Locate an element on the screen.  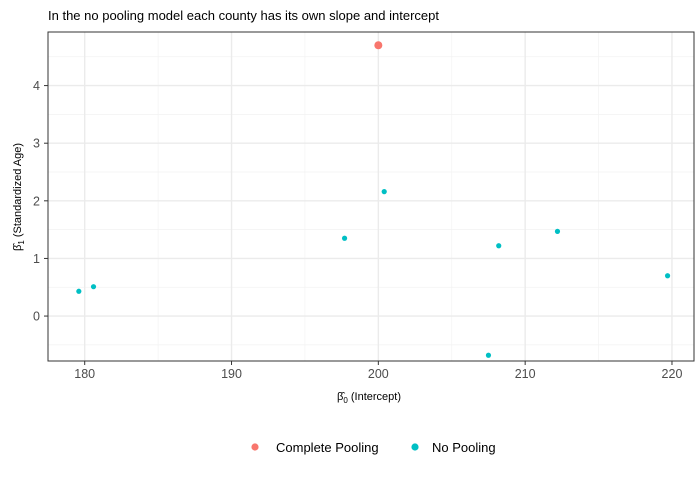
y-axis-label-subscript: 1 is located at coordinates (21, 242).